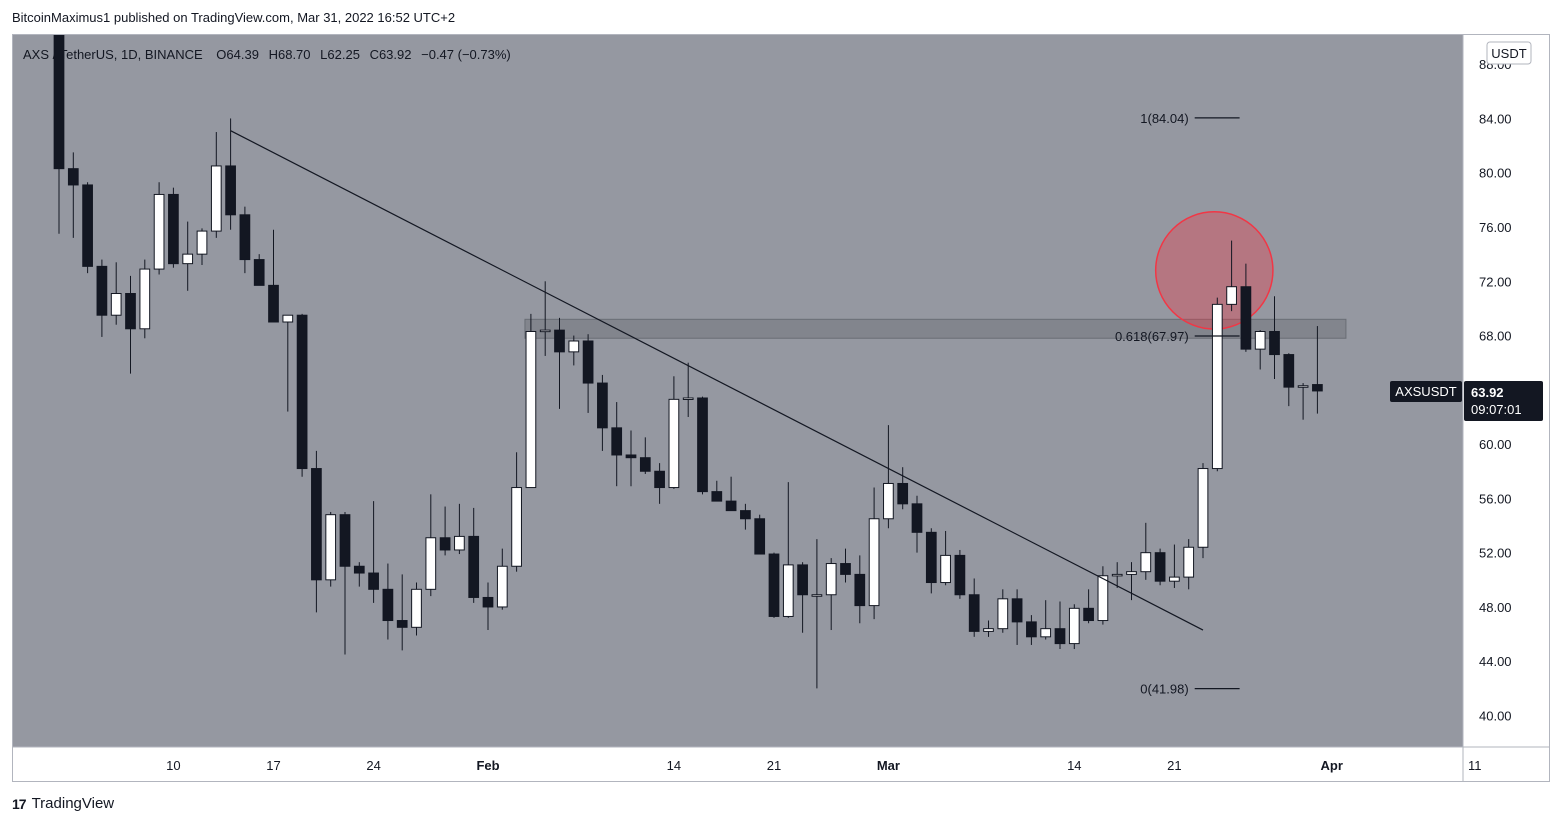 The width and height of the screenshot is (1562, 826). I want to click on currency-button-label: USDT, so click(1508, 53).